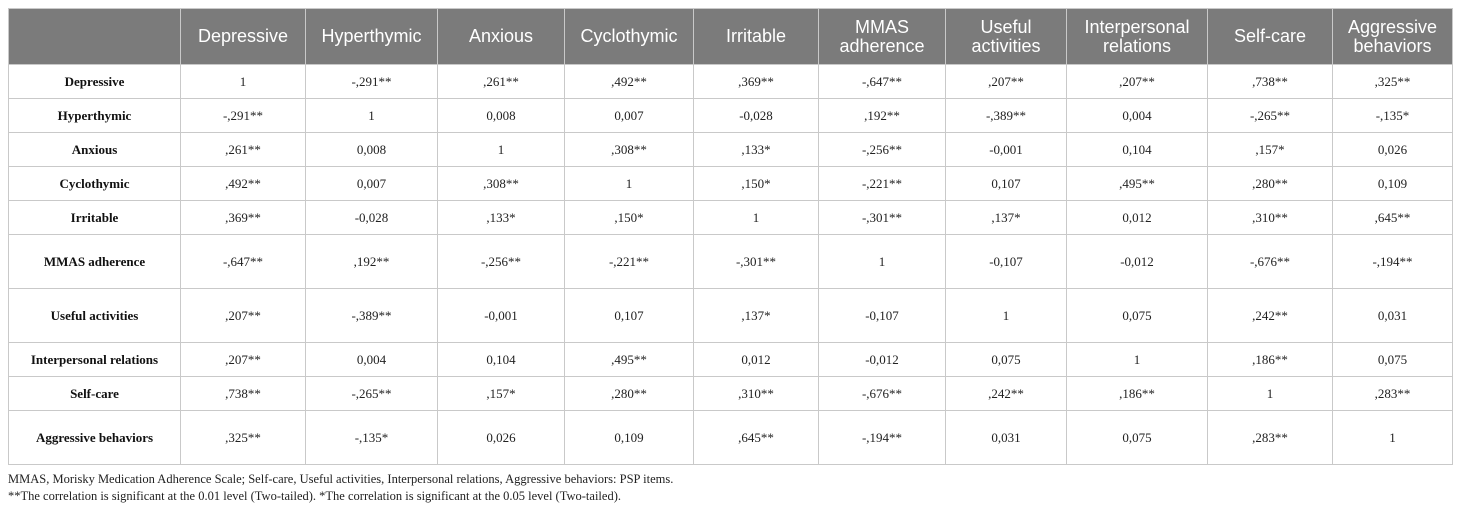  What do you see at coordinates (94, 393) in the screenshot?
I see `row-label: Self-care` at bounding box center [94, 393].